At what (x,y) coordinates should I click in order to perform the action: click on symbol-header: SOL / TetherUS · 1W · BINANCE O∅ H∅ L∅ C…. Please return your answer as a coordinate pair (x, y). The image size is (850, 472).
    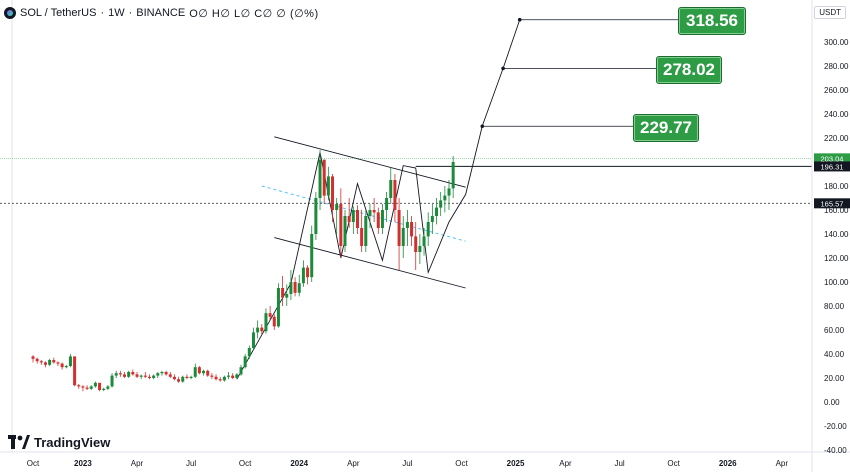
    Looking at the image, I should click on (163, 13).